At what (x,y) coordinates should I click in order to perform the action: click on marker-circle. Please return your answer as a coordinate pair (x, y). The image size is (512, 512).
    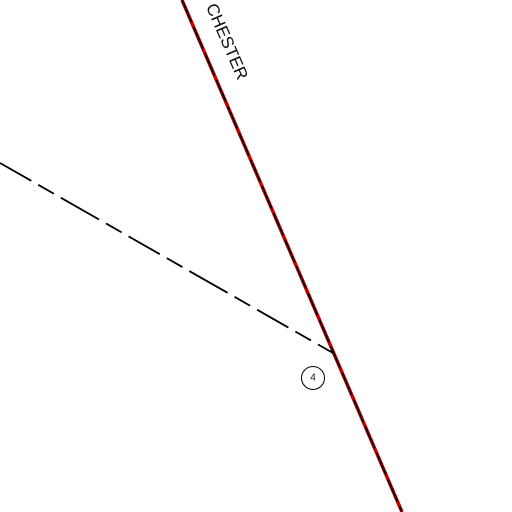
    Looking at the image, I should click on (313, 378).